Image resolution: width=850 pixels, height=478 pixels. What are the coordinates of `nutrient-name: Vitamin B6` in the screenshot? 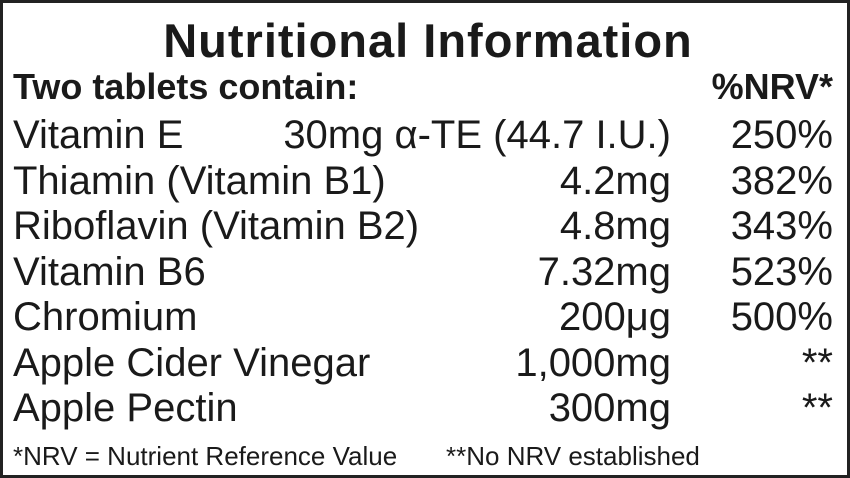 It's located at (109, 271).